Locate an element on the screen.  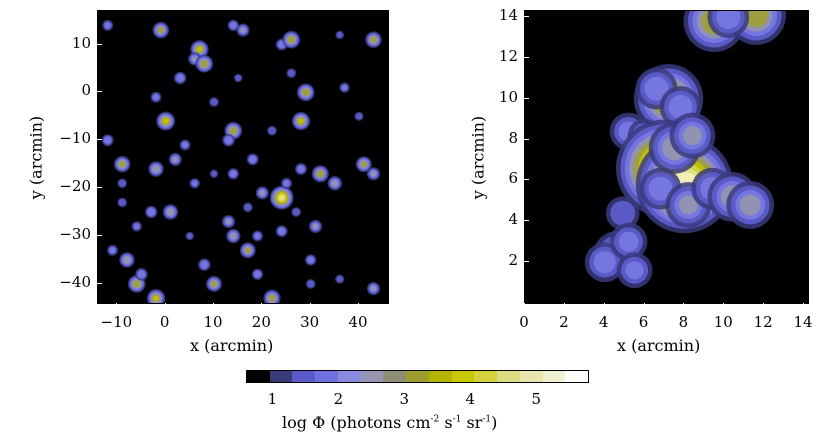
right-x-tick-6: 12 is located at coordinates (763, 322).